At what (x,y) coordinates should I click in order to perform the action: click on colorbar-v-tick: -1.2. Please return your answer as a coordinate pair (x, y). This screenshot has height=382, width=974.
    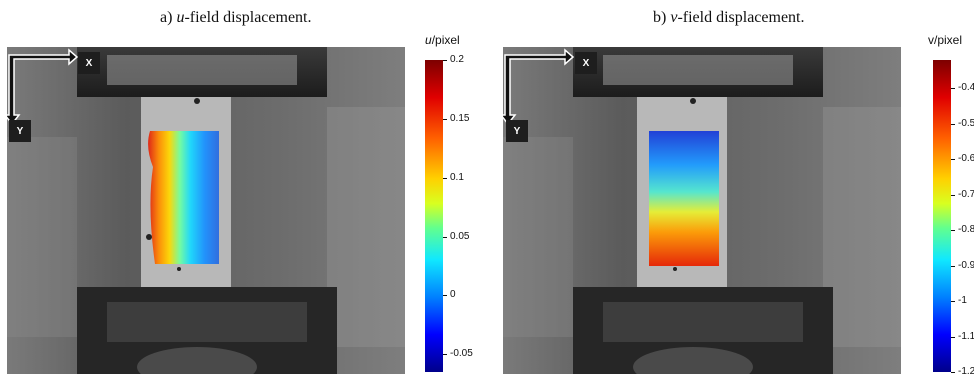
    Looking at the image, I should click on (962, 371).